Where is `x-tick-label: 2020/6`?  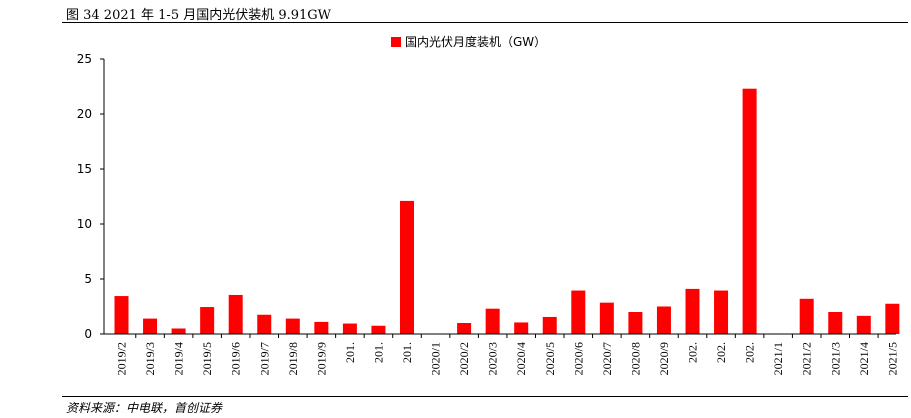 x-tick-label: 2020/6 is located at coordinates (578, 358).